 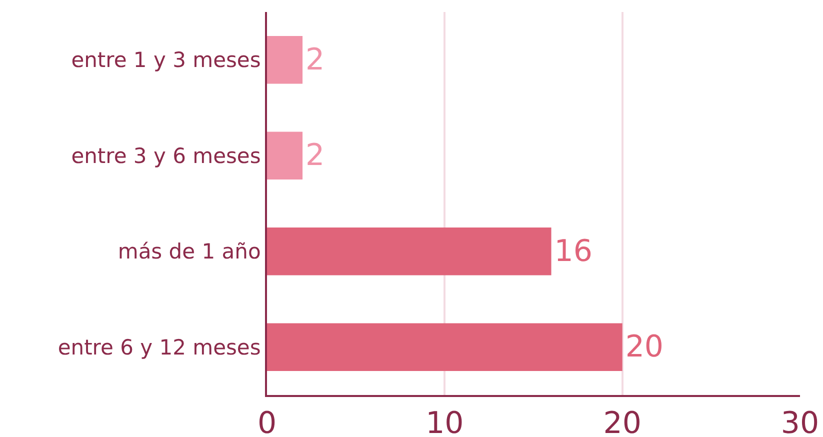 I want to click on x-tick-label: 0, so click(x=267, y=421).